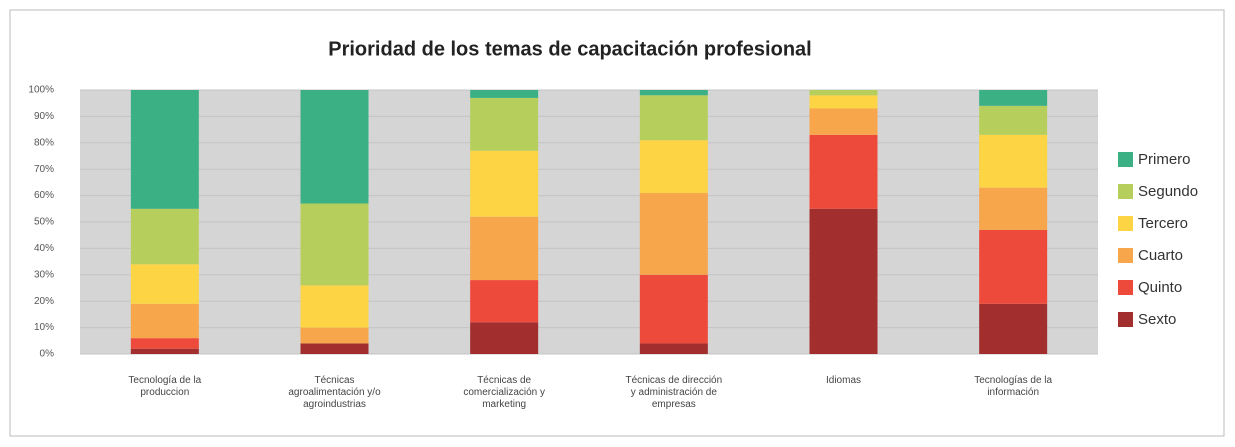  What do you see at coordinates (1013, 386) in the screenshot?
I see `x-tick-label: Tecnologías de la información` at bounding box center [1013, 386].